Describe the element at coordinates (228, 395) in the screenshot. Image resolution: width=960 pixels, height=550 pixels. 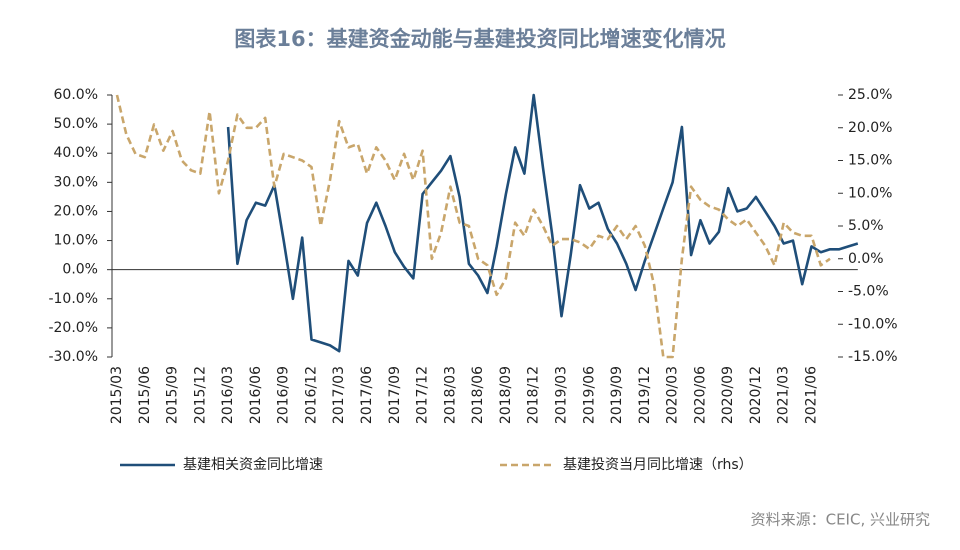
I see `x-tick-label: 2016/03` at that location.